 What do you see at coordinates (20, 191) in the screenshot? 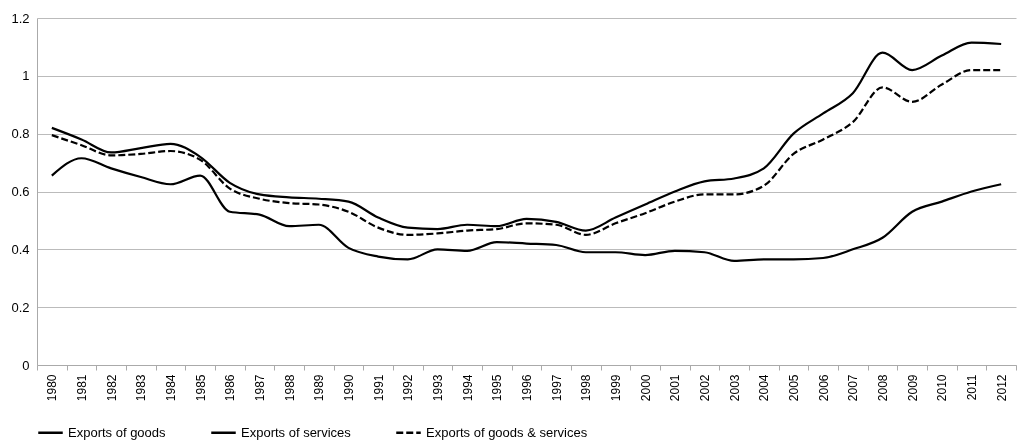
I see `y-tick-label: 0.6` at bounding box center [20, 191].